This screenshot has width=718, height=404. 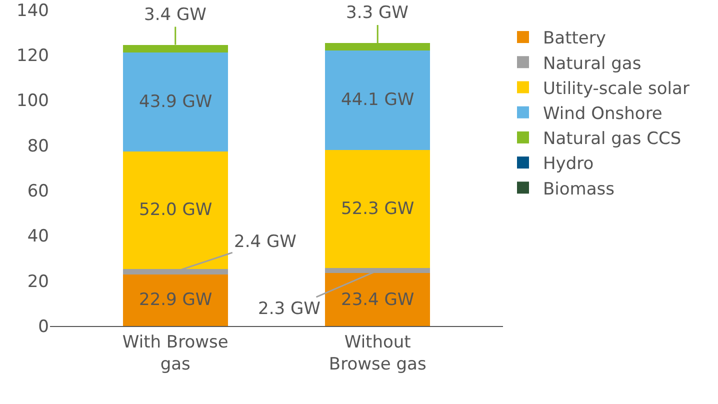 What do you see at coordinates (377, 13) in the screenshot?
I see `data-label: 3.3 GW` at bounding box center [377, 13].